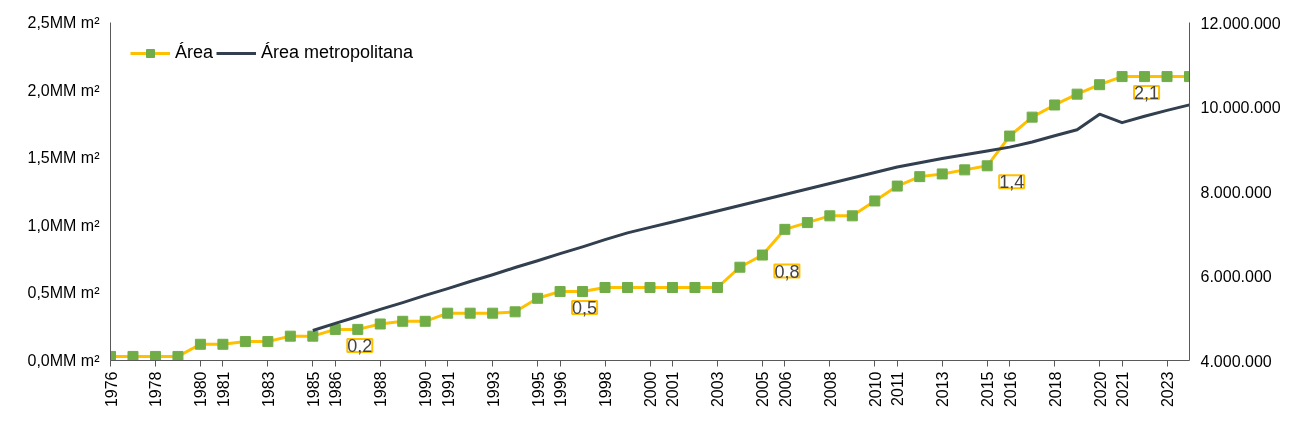 The height and width of the screenshot is (424, 1314). What do you see at coordinates (1236, 276) in the screenshot?
I see `y2-tick-label: 6.000.000` at bounding box center [1236, 276].